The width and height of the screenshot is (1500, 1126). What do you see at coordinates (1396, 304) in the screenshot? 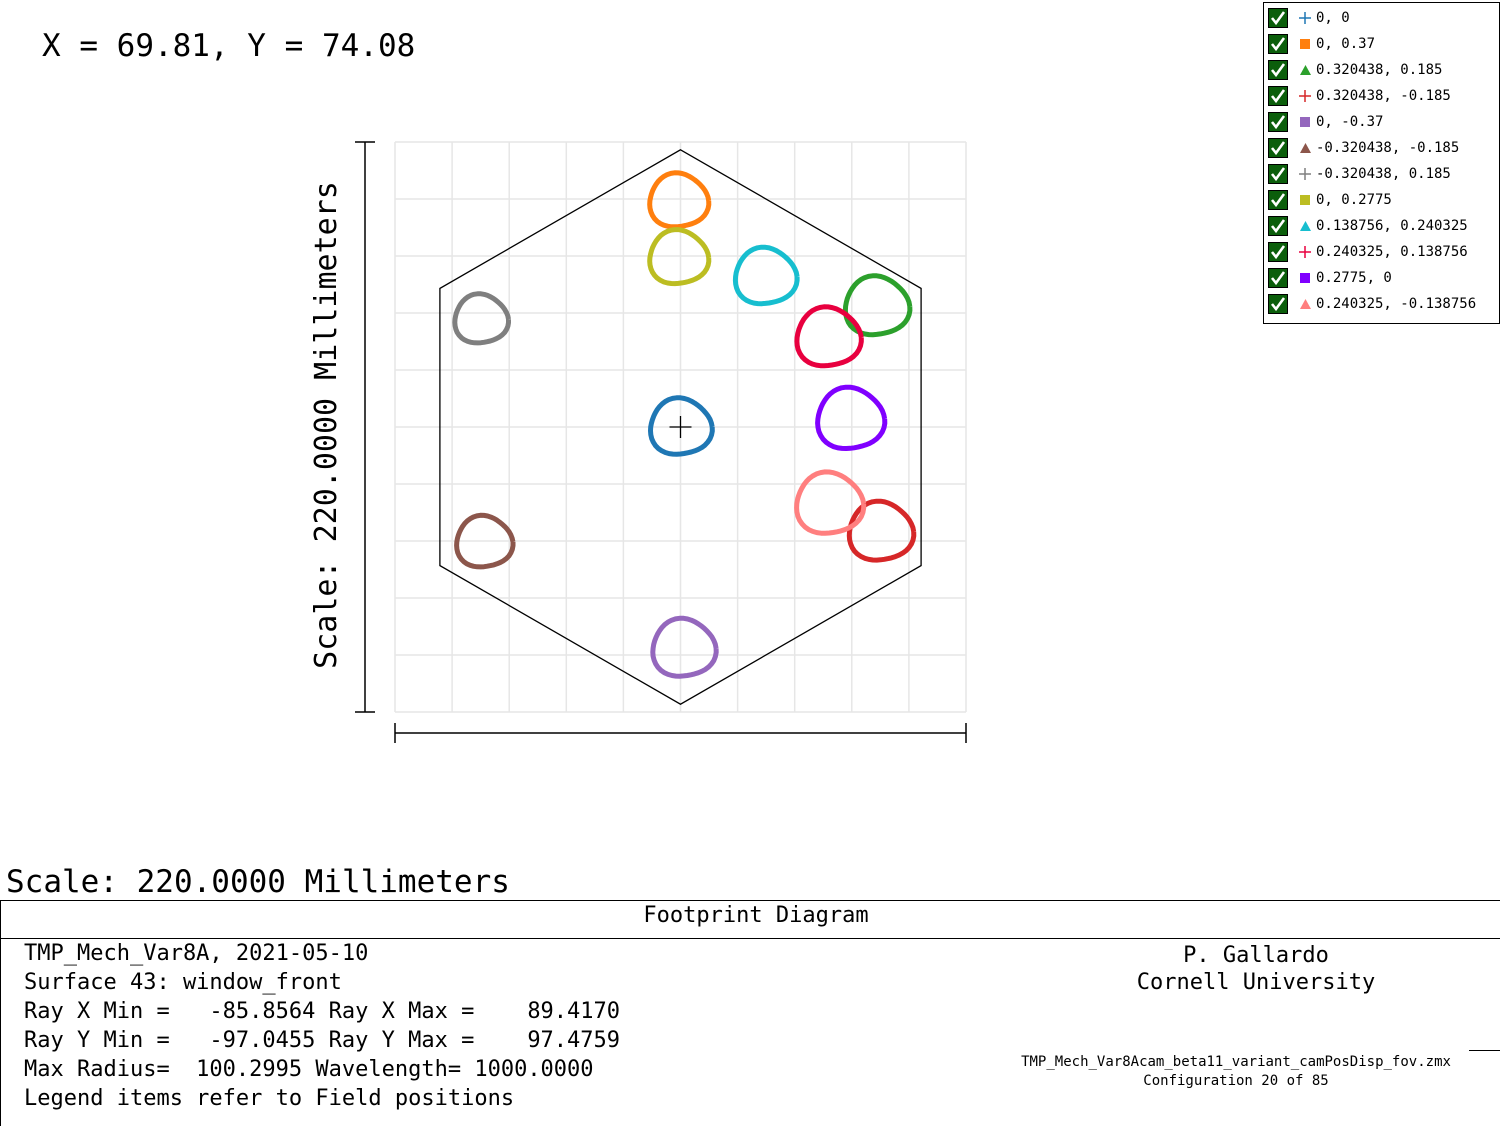
I see `legend-label: 0.240325, -0.138756` at bounding box center [1396, 304].